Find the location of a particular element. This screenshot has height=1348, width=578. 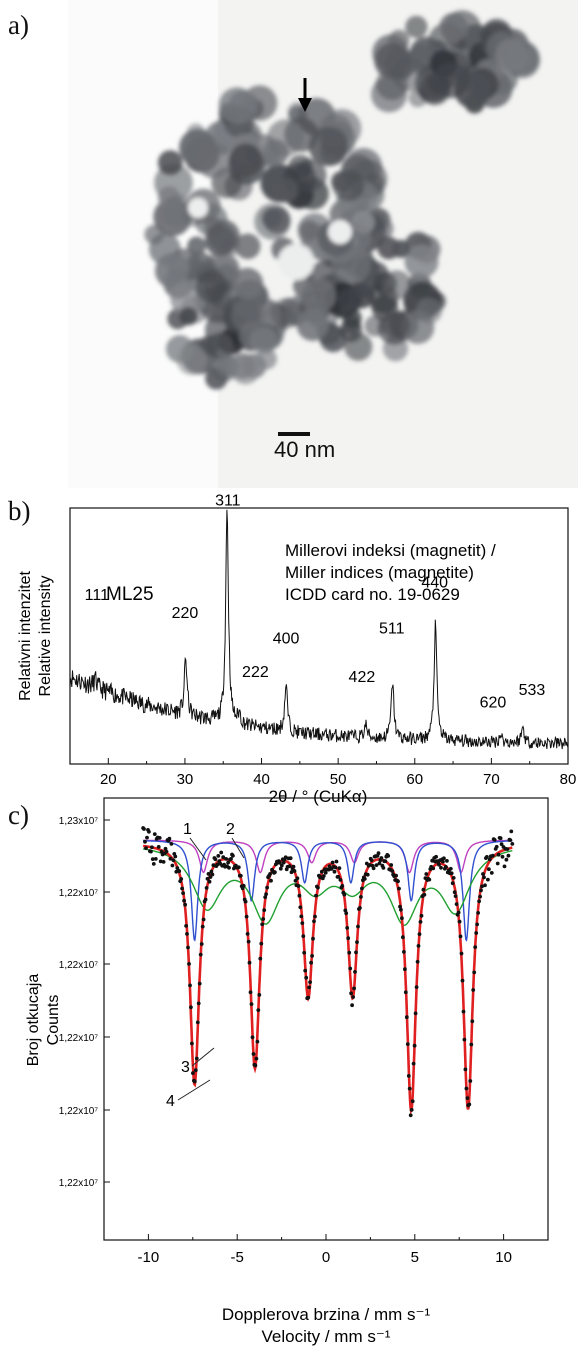

moss-x-tick-label: 10 is located at coordinates (503, 1257).